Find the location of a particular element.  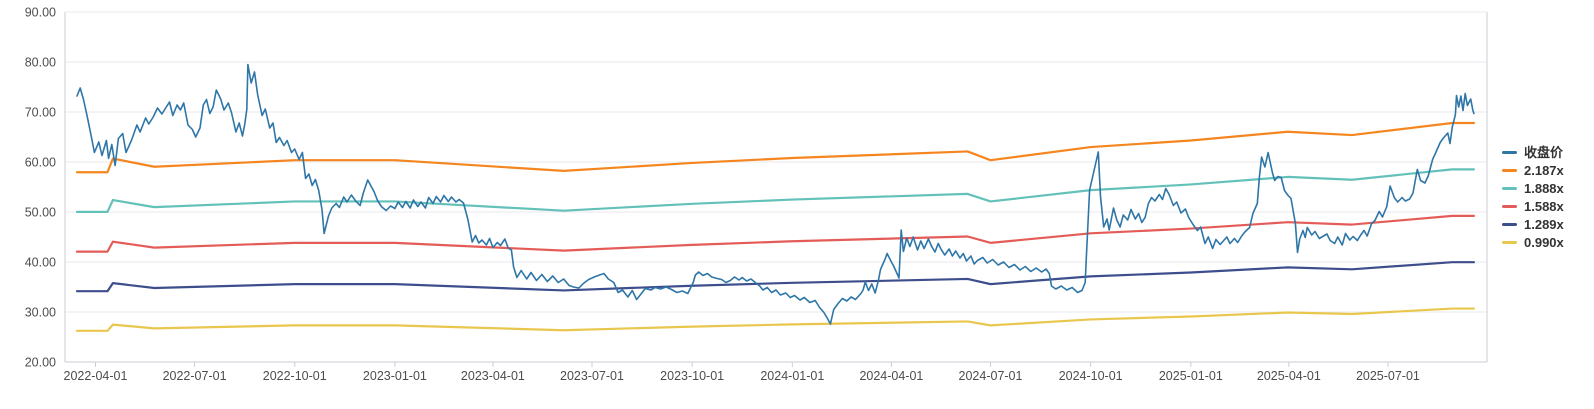

legend-item-band-2187x: 2.187x is located at coordinates (1533, 170).